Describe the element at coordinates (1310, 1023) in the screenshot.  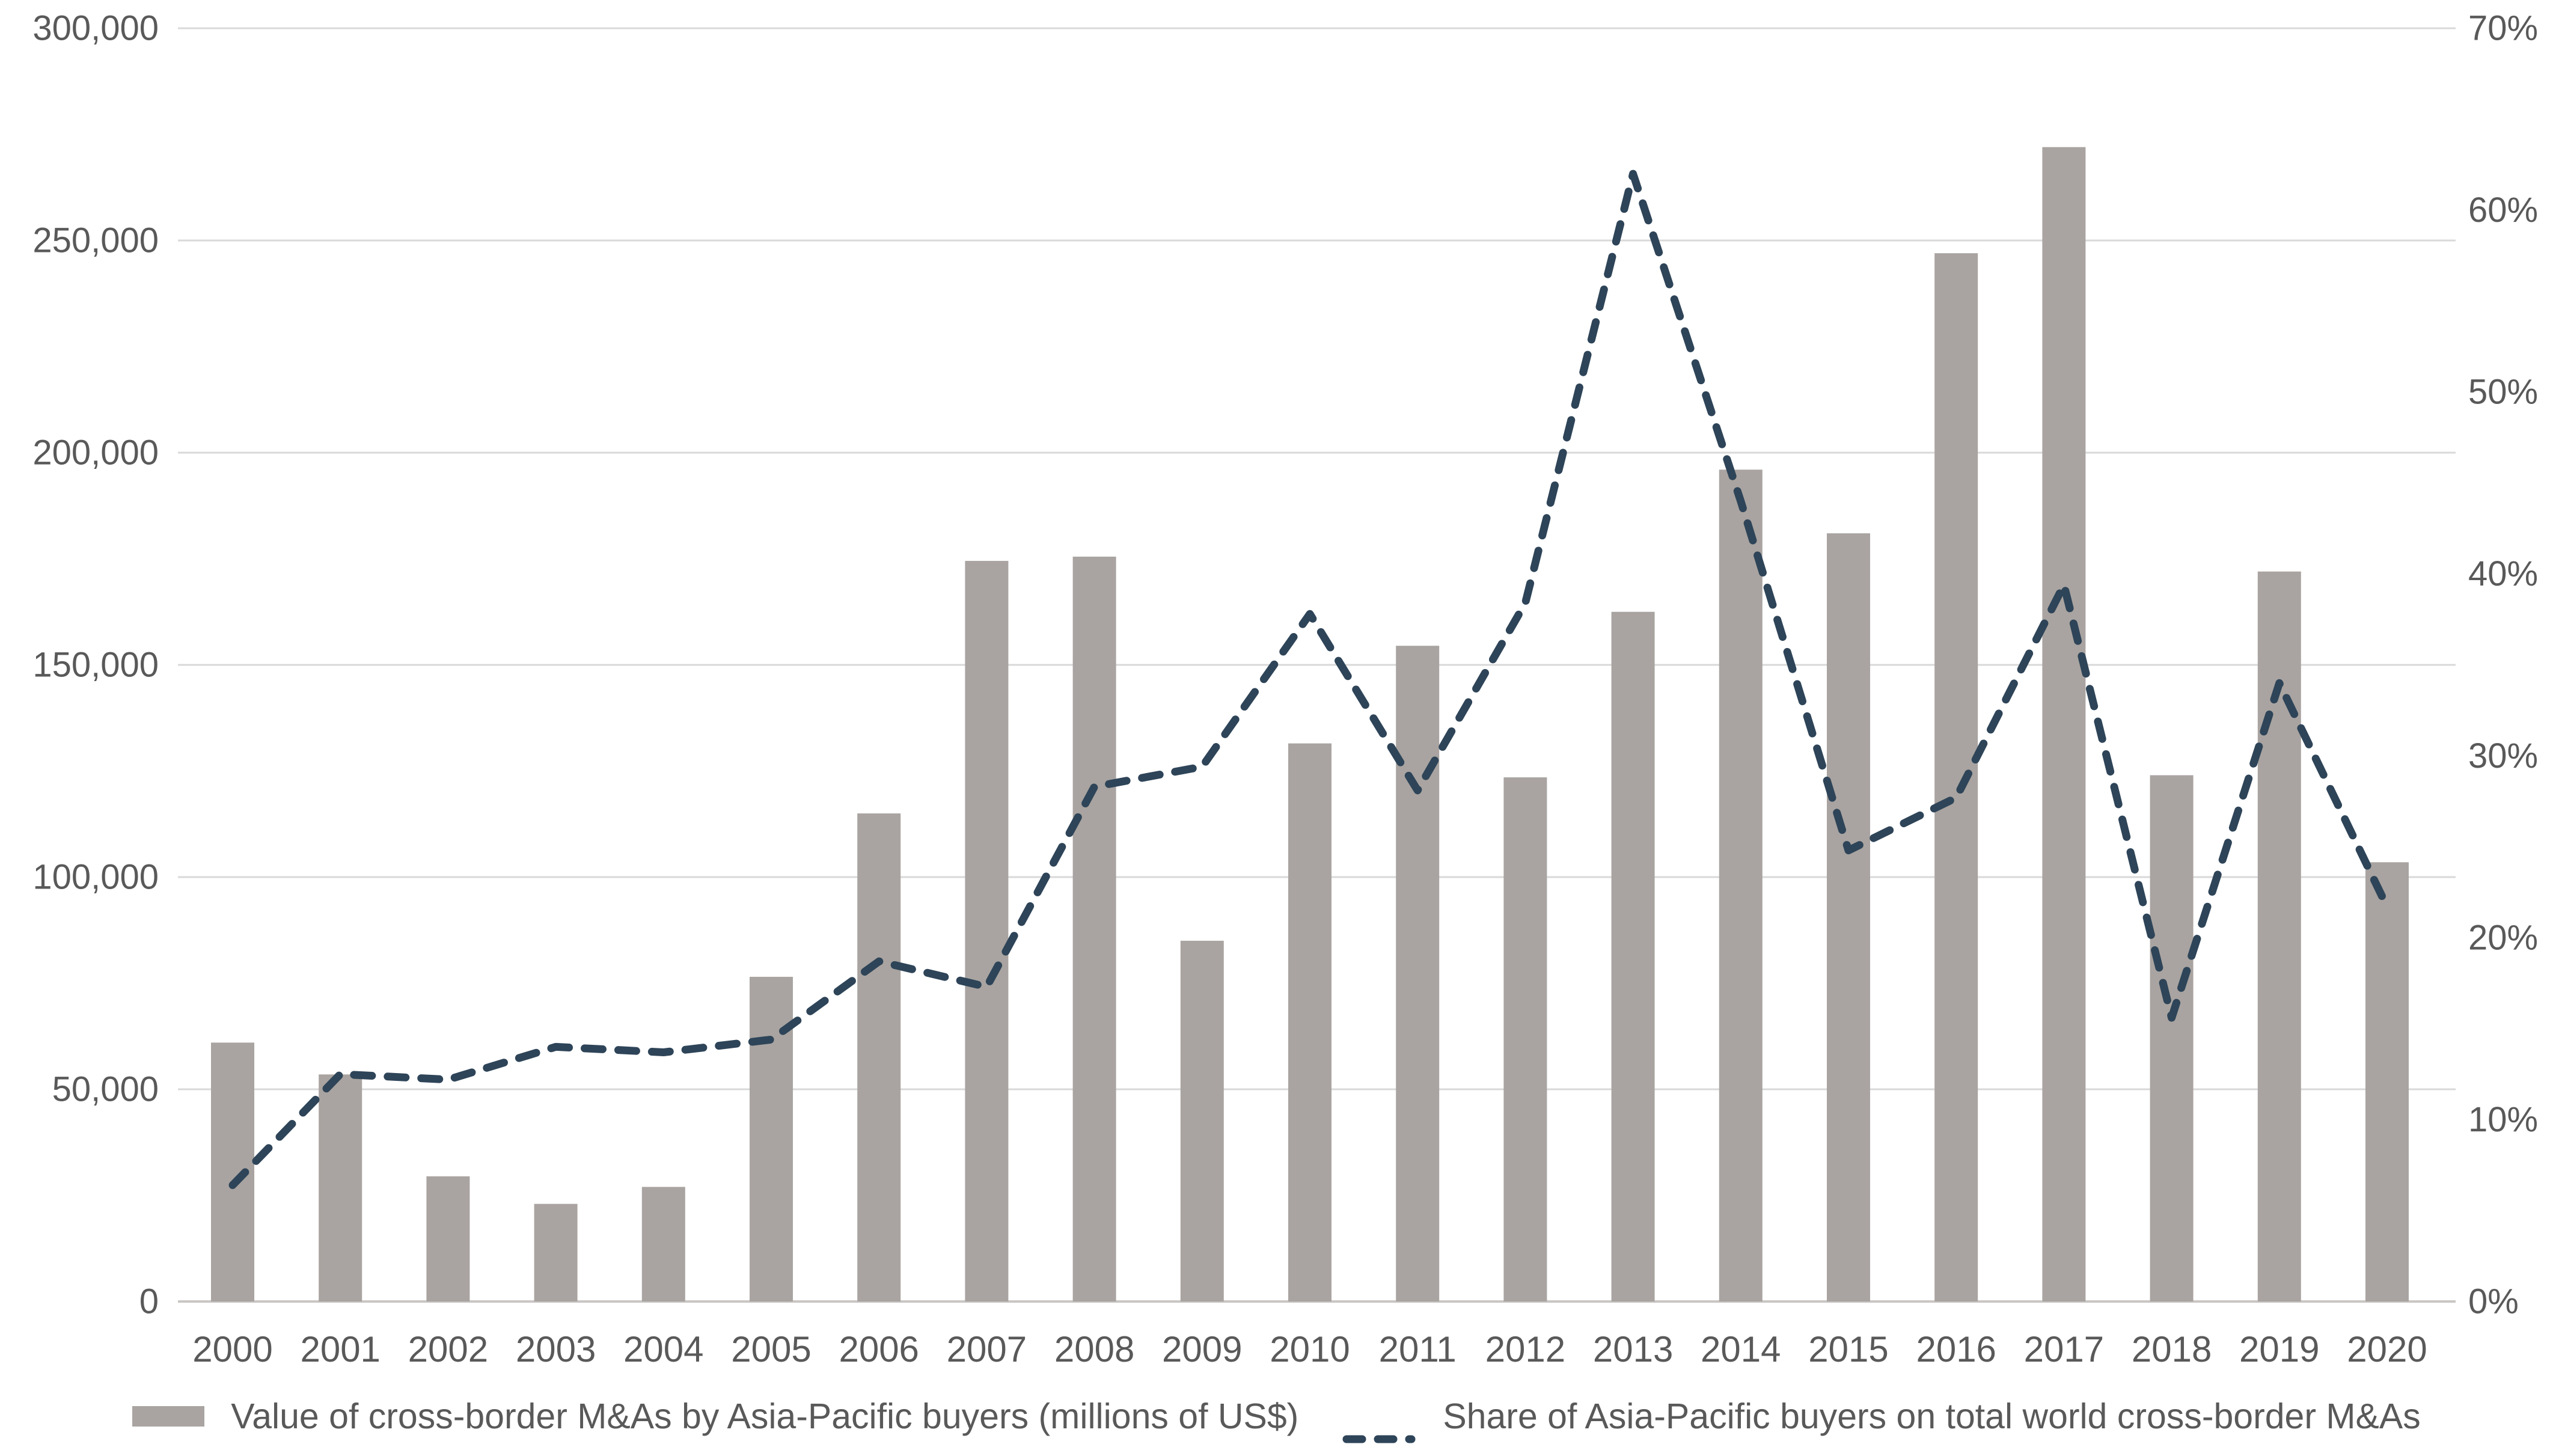
I see `bar-2010` at that location.